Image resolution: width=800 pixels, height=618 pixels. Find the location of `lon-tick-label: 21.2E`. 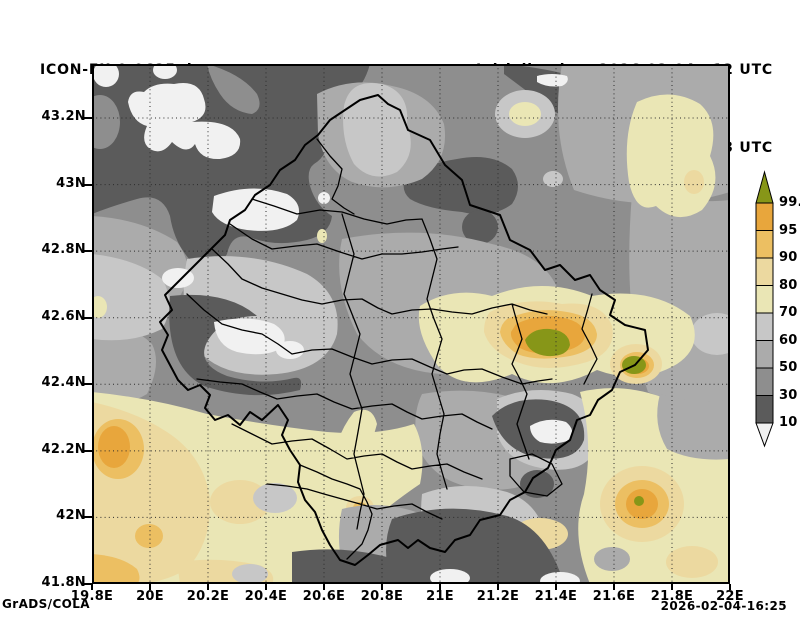

lon-tick-label: 21.2E is located at coordinates (498, 596).